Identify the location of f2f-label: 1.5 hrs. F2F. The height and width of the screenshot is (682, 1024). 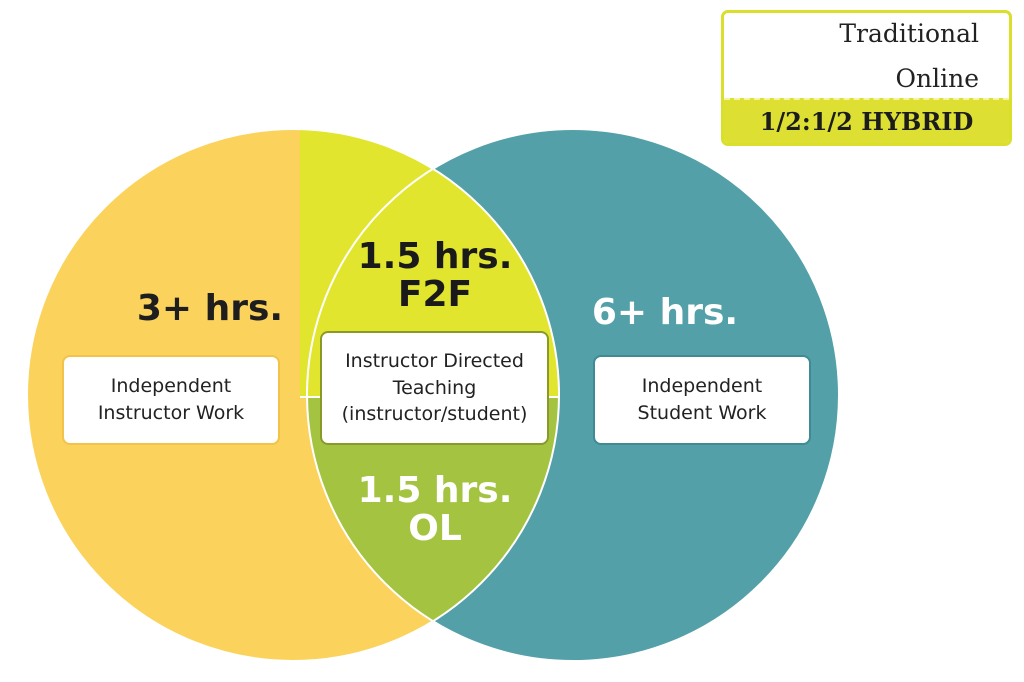
(435, 276).